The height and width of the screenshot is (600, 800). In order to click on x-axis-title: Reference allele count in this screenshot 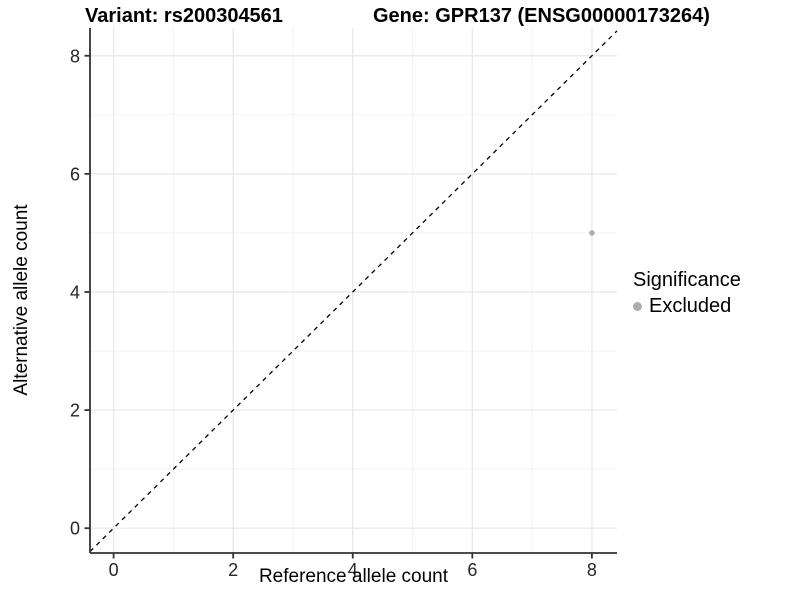, I will do `click(353, 576)`.